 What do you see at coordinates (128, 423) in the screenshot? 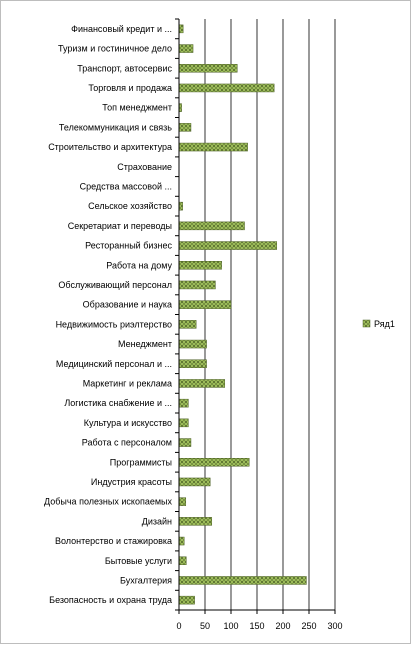
I see `category-label: Культура и искусство` at bounding box center [128, 423].